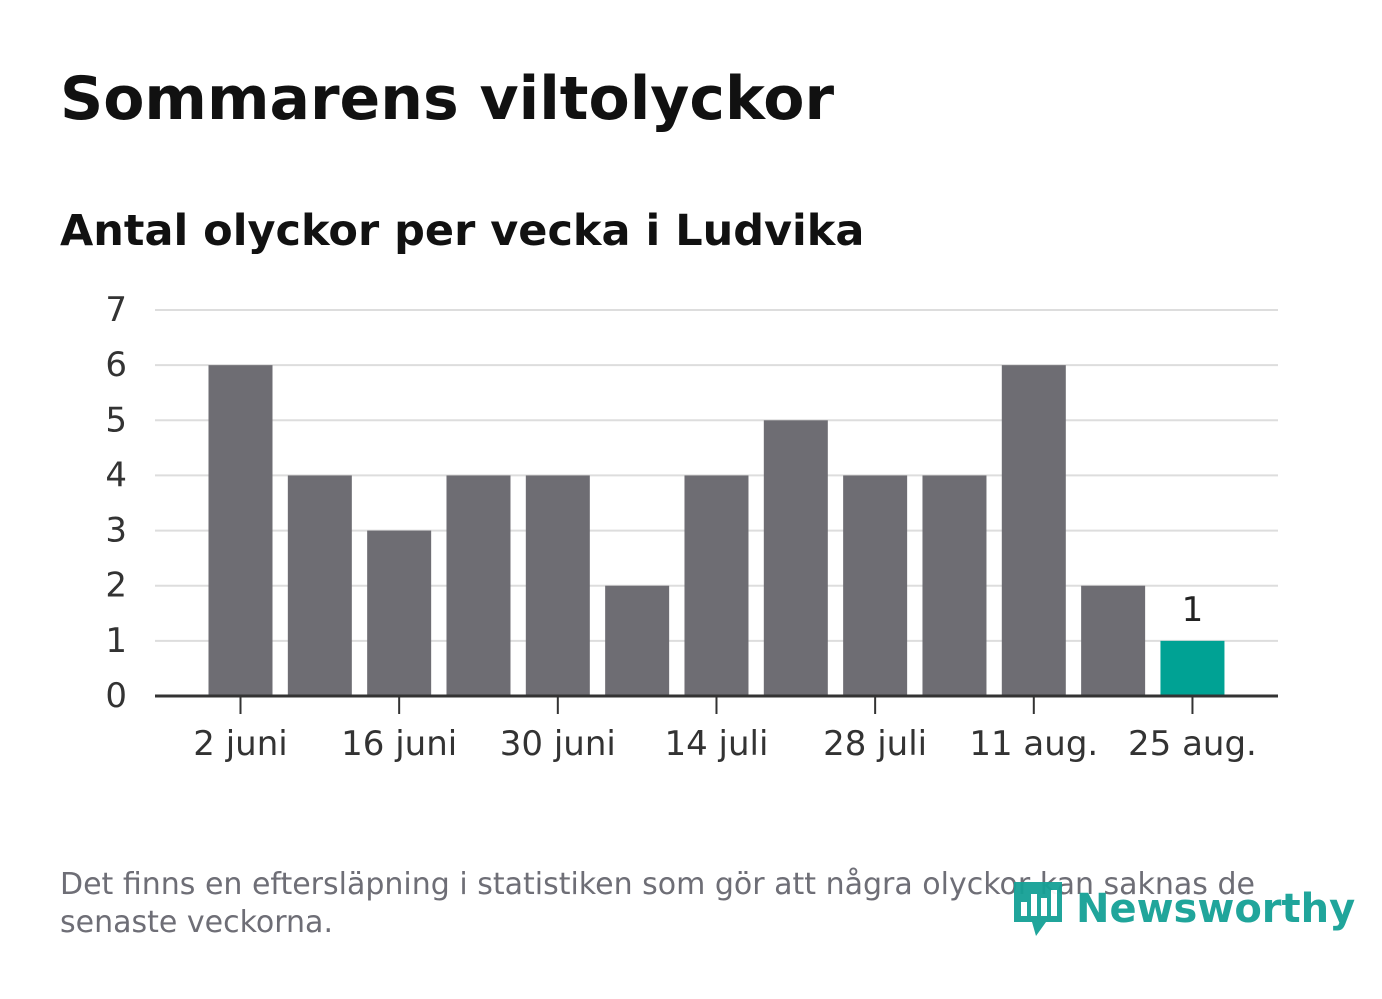 This screenshot has width=1382, height=999. I want to click on y-tick-label: 3, so click(116, 531).